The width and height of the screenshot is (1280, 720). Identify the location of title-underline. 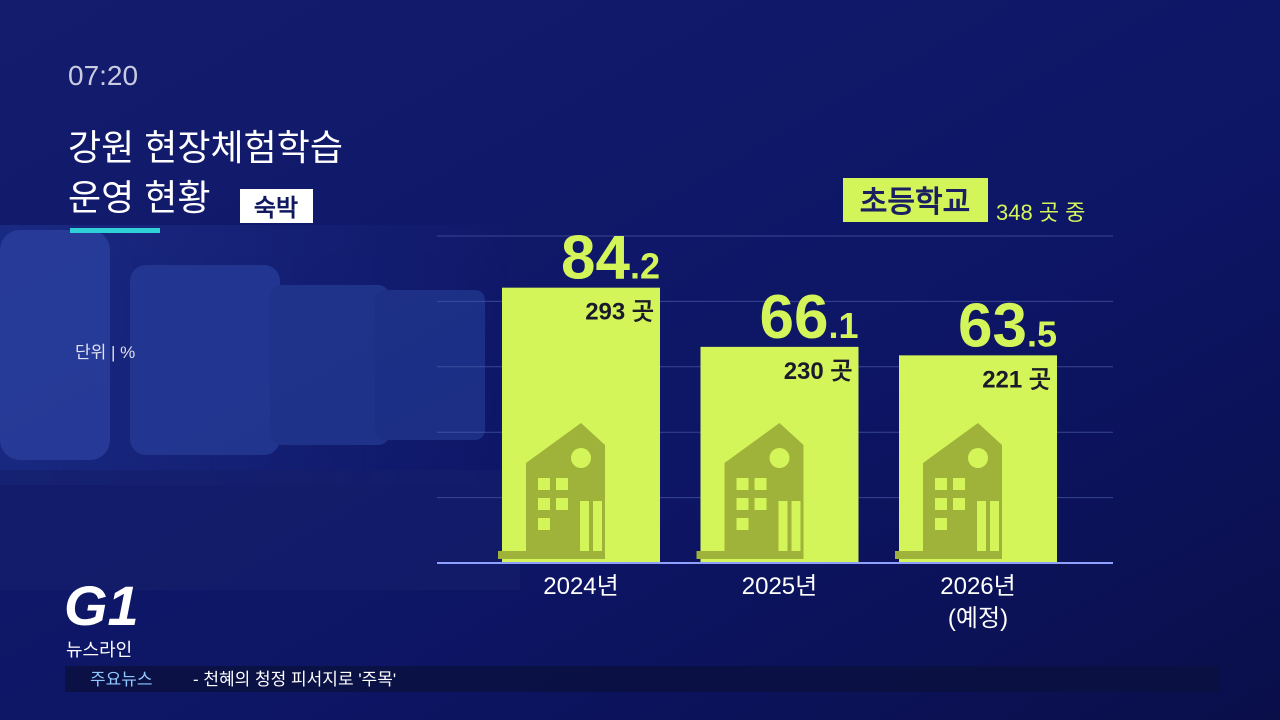
(115, 230).